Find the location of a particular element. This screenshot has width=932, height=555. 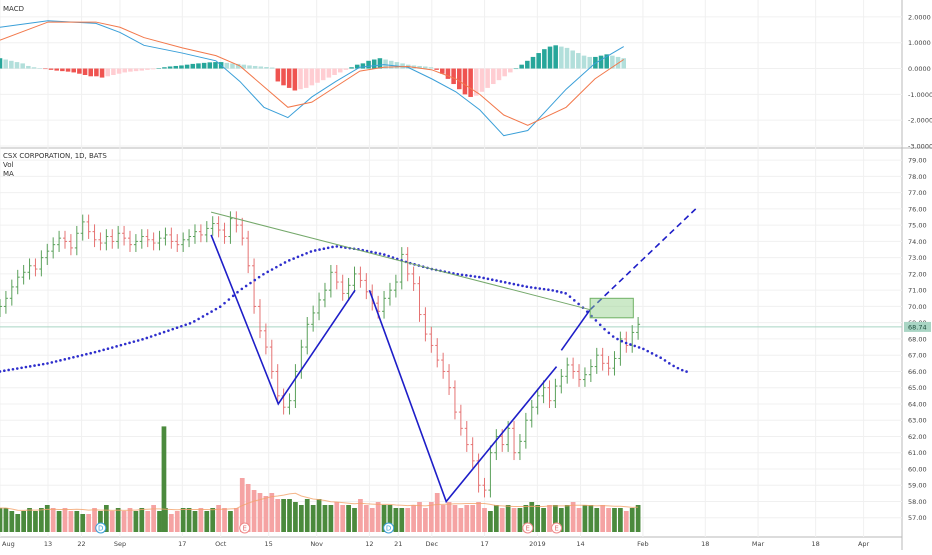

price-y-tick-label: 71.00 is located at coordinates (917, 291).